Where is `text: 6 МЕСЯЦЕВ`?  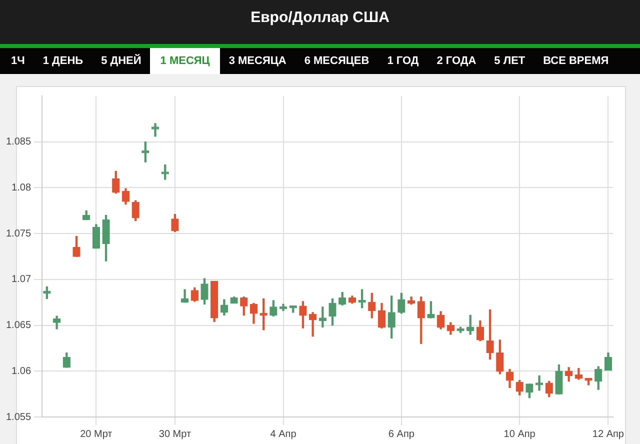 text: 6 МЕСЯЦЕВ is located at coordinates (336, 61).